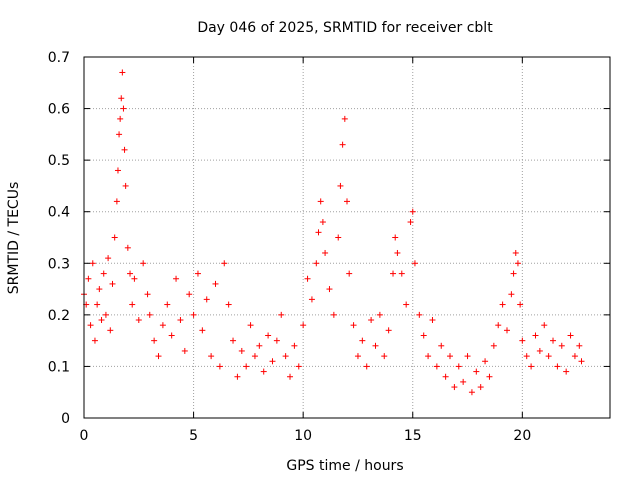 The image size is (640, 480). I want to click on y-tick-label: 0.4, so click(59, 213).